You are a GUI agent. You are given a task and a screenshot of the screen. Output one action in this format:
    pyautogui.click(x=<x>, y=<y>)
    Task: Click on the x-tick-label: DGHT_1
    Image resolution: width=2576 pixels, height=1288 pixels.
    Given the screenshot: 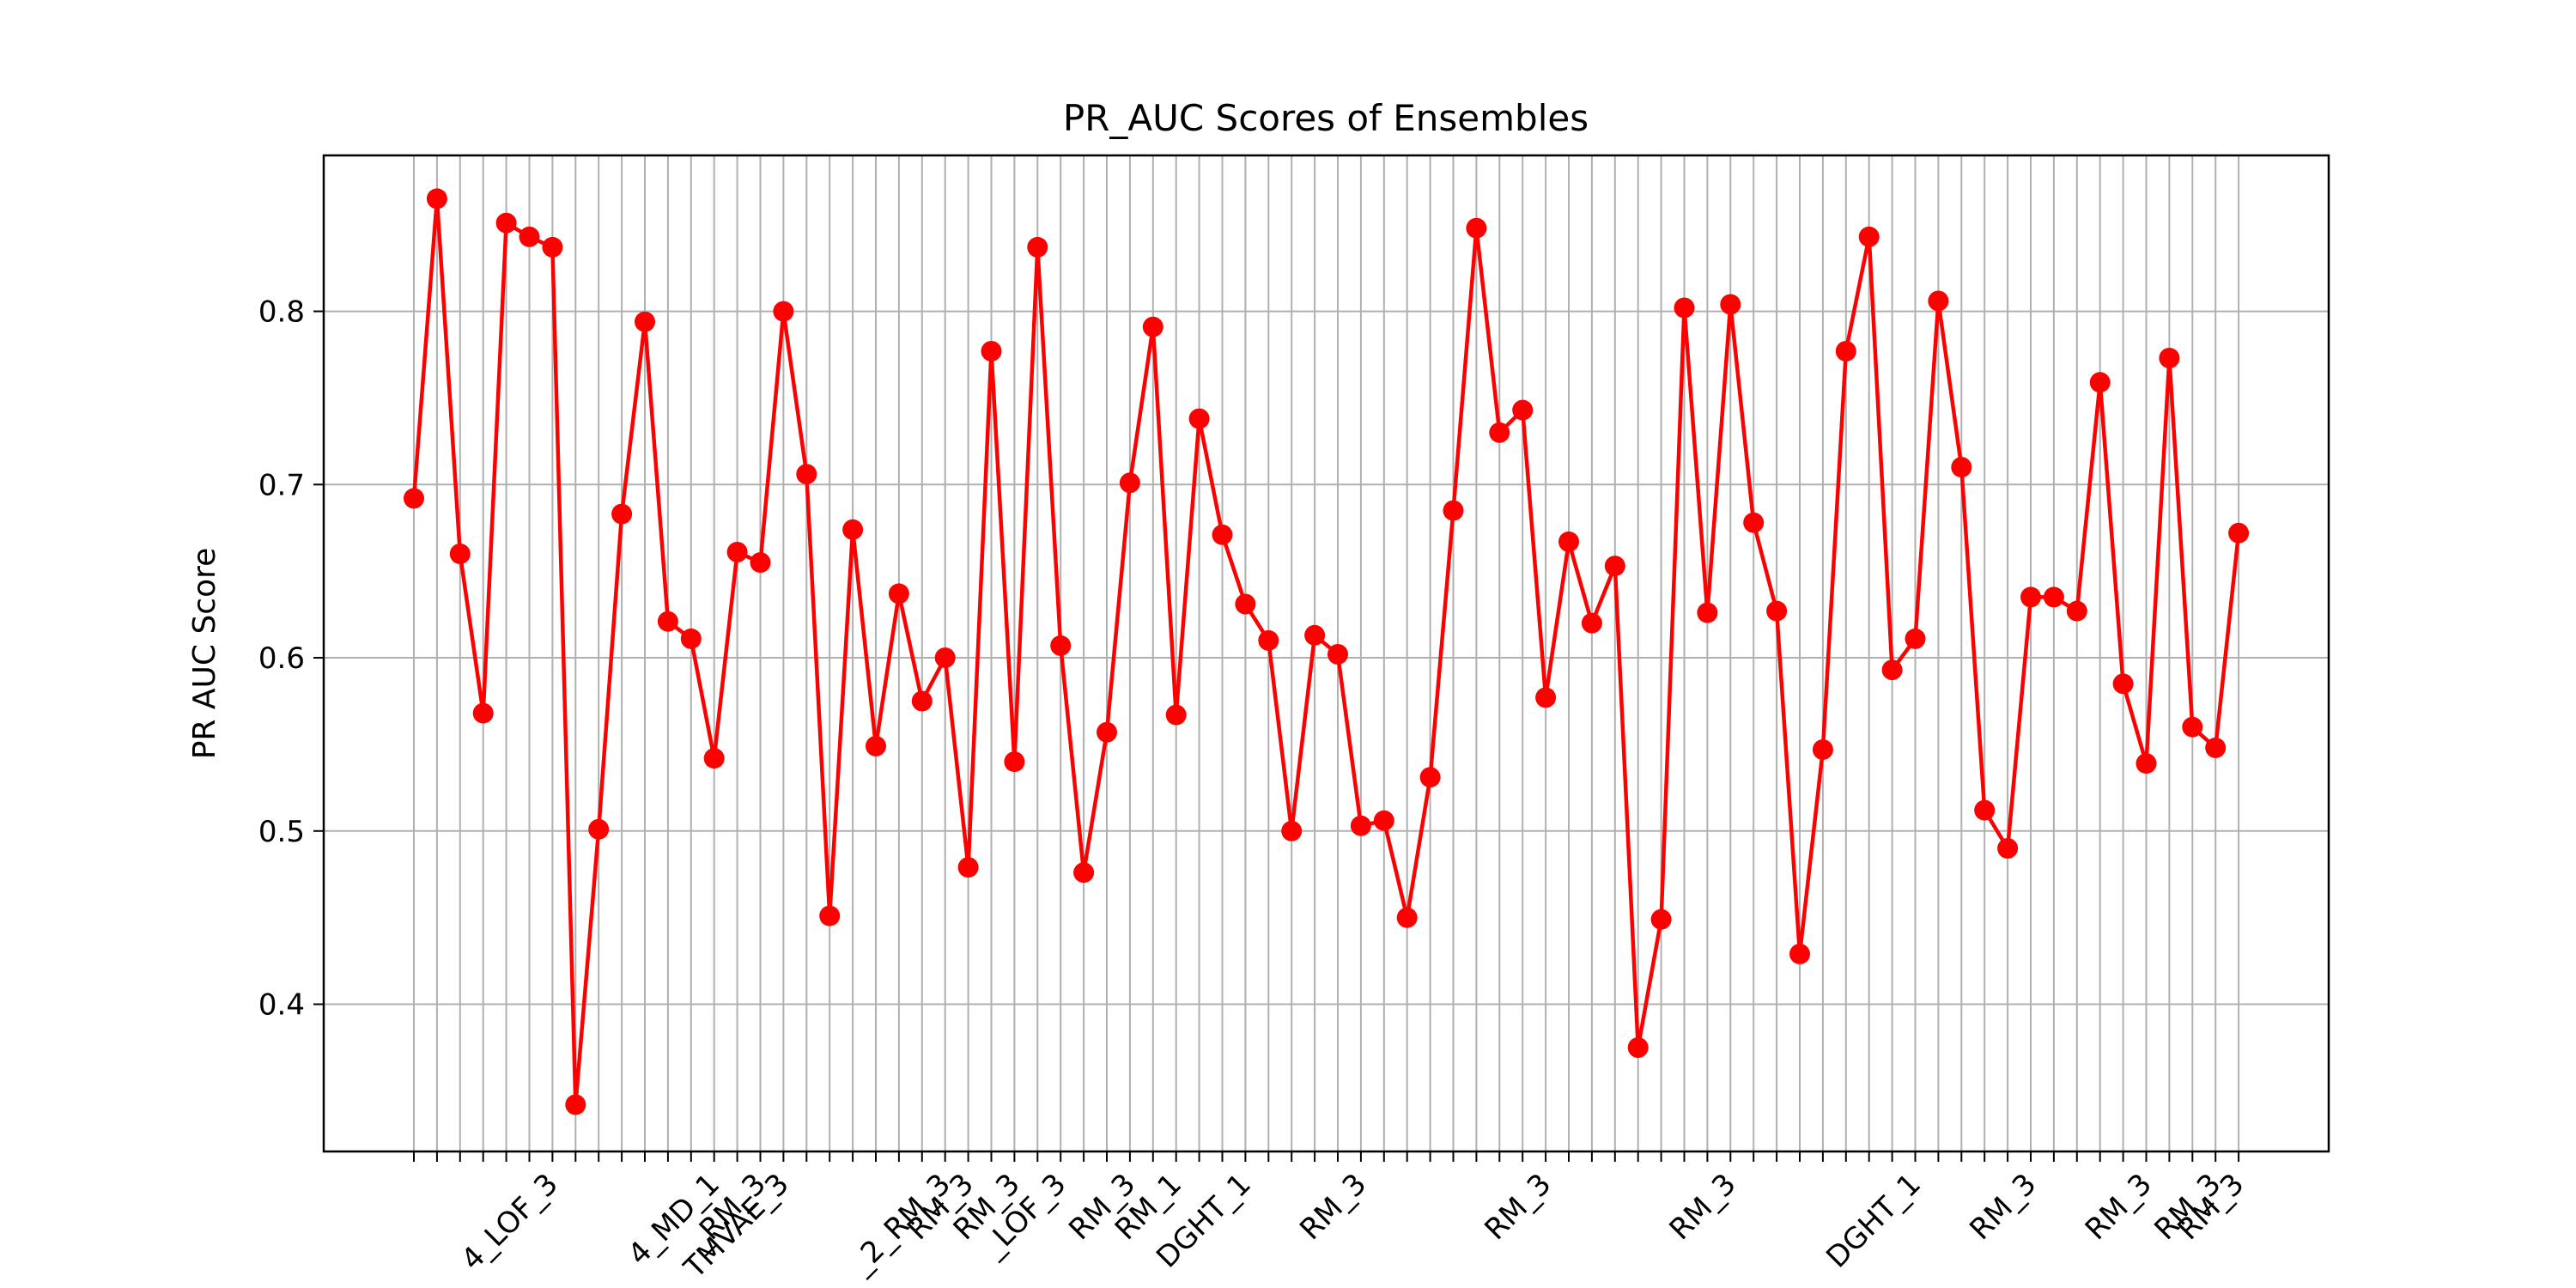 What is the action you would take?
    pyautogui.click(x=1874, y=1221)
    